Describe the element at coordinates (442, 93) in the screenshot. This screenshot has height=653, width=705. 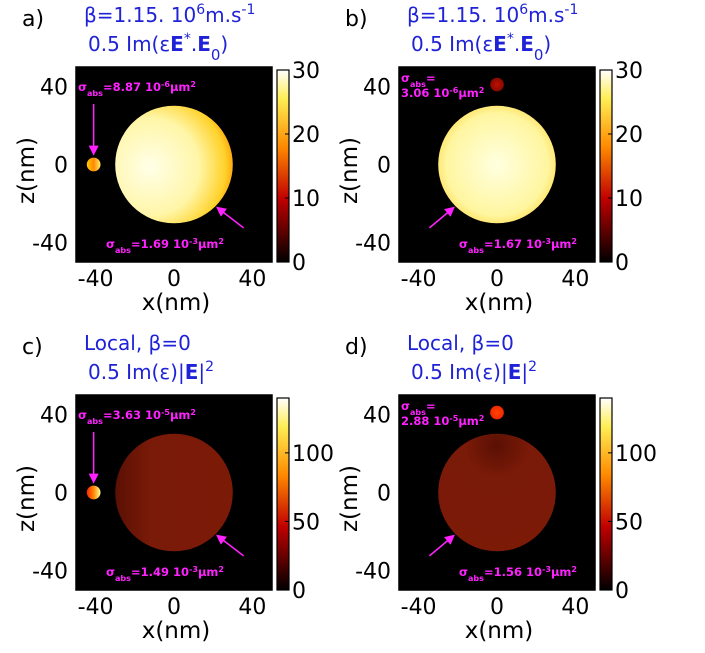
I see `annotation-small-sphere-line2: 3.06 10-6μm2` at that location.